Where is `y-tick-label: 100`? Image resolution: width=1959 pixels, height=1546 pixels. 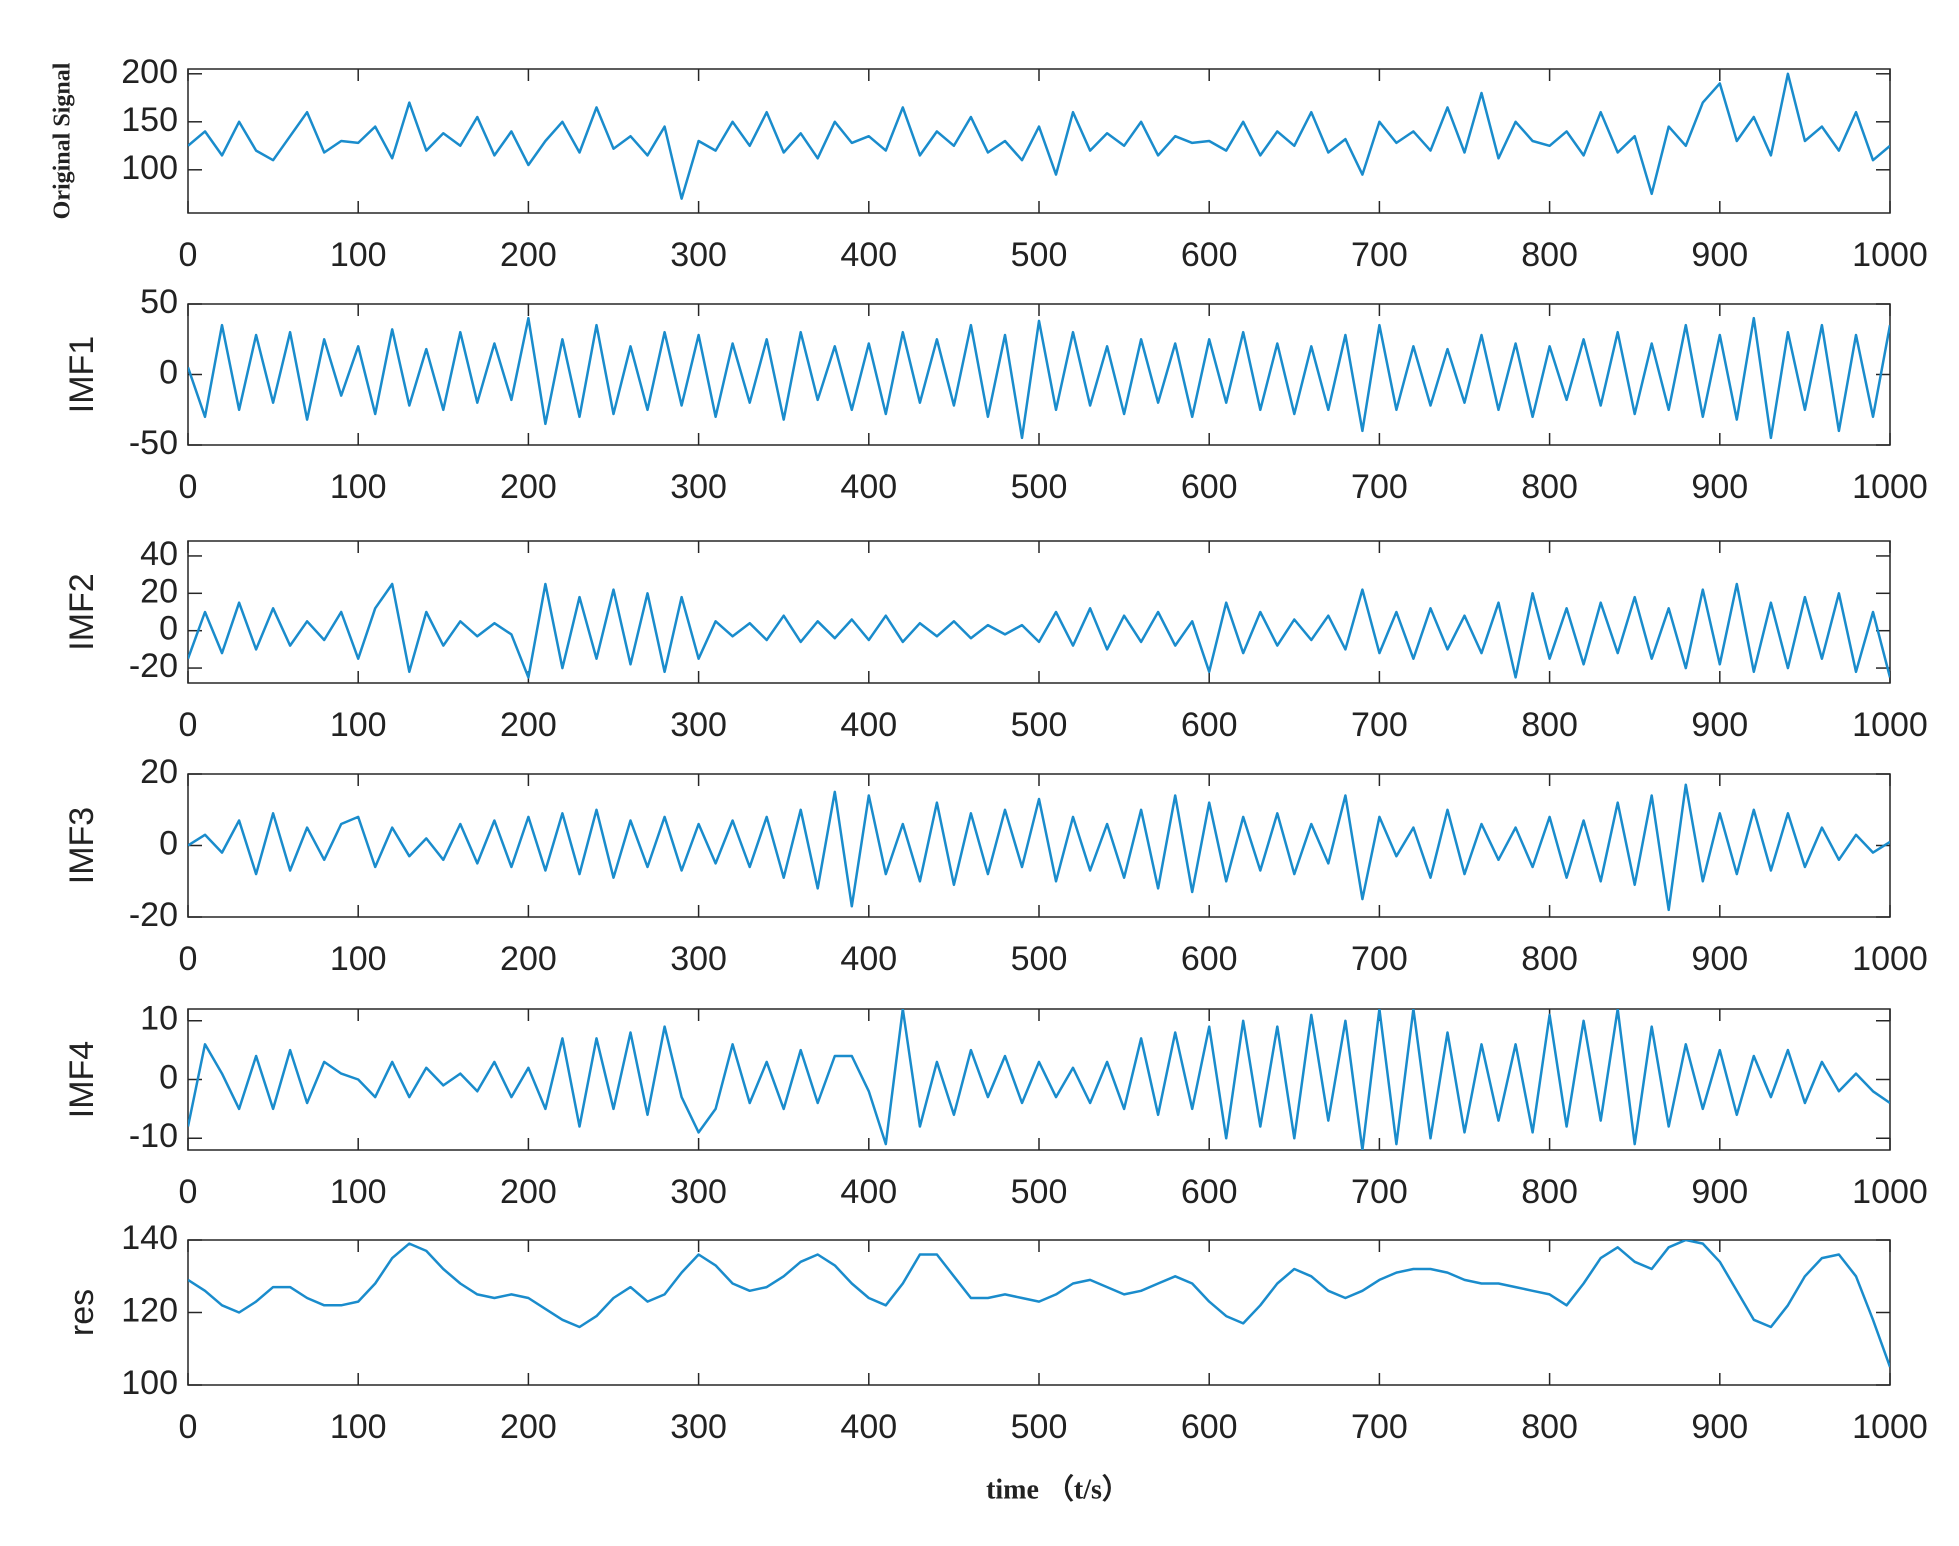
y-tick-label: 100 is located at coordinates (149, 1383).